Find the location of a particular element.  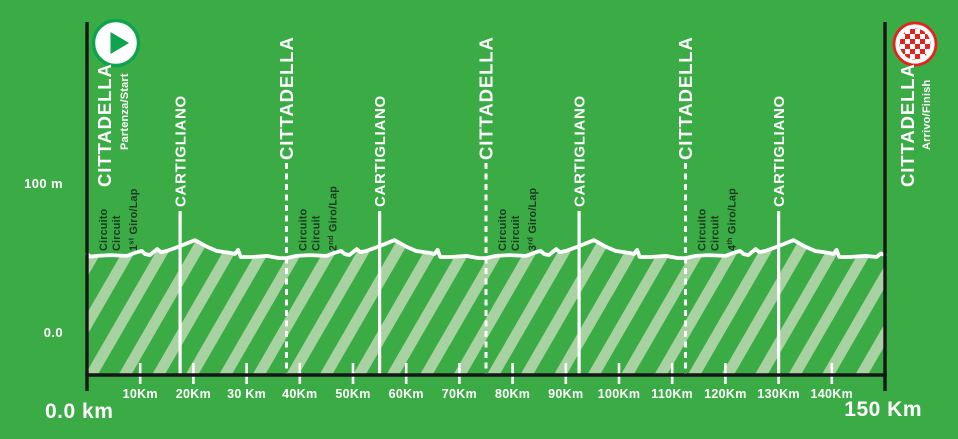

start-distance-label: 0.0 km is located at coordinates (79, 411).